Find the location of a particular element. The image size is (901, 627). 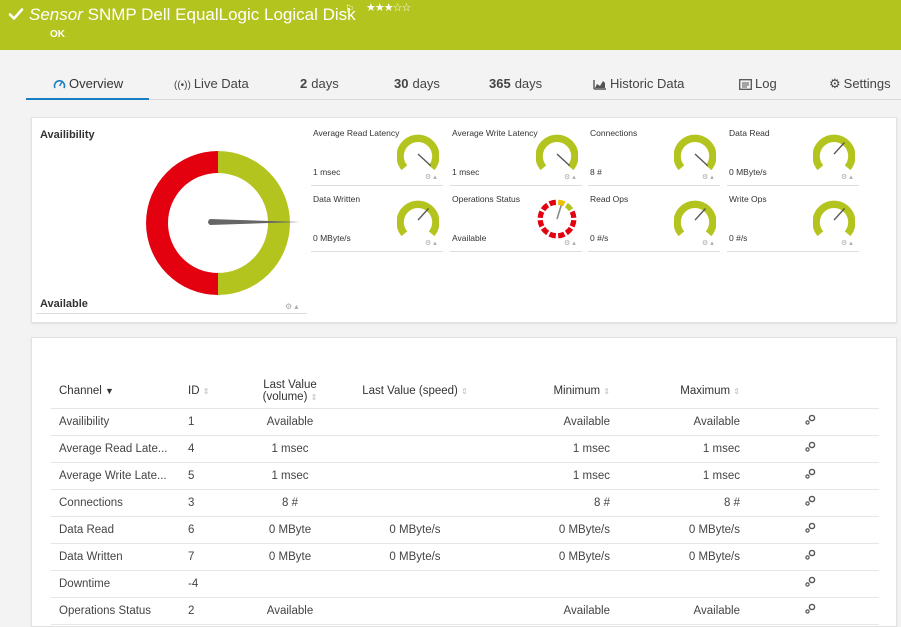

tab-2-days: 2 days is located at coordinates (319, 83).